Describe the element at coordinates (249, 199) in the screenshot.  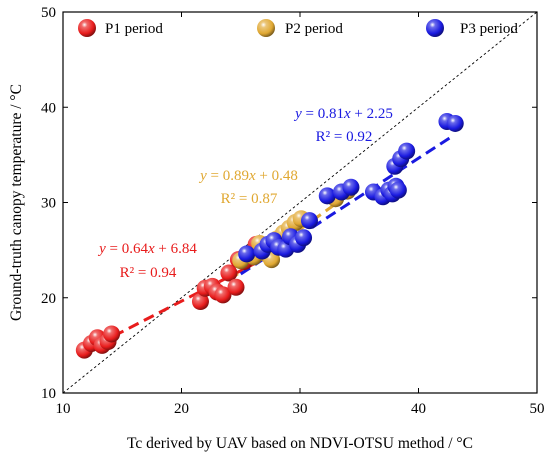
I see `r-squared-p2: R² = 0.87` at that location.